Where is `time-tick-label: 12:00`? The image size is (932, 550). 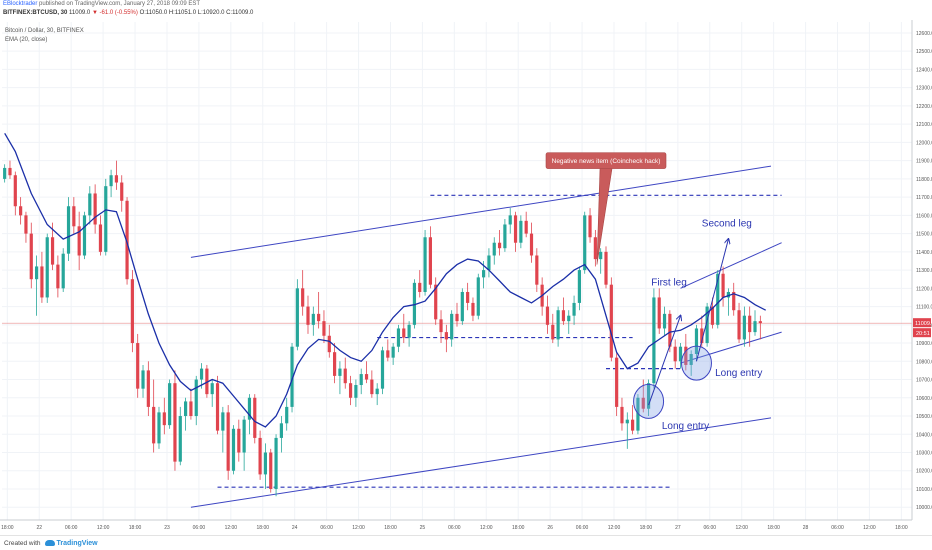
time-tick-label: 12:00 is located at coordinates (869, 528).